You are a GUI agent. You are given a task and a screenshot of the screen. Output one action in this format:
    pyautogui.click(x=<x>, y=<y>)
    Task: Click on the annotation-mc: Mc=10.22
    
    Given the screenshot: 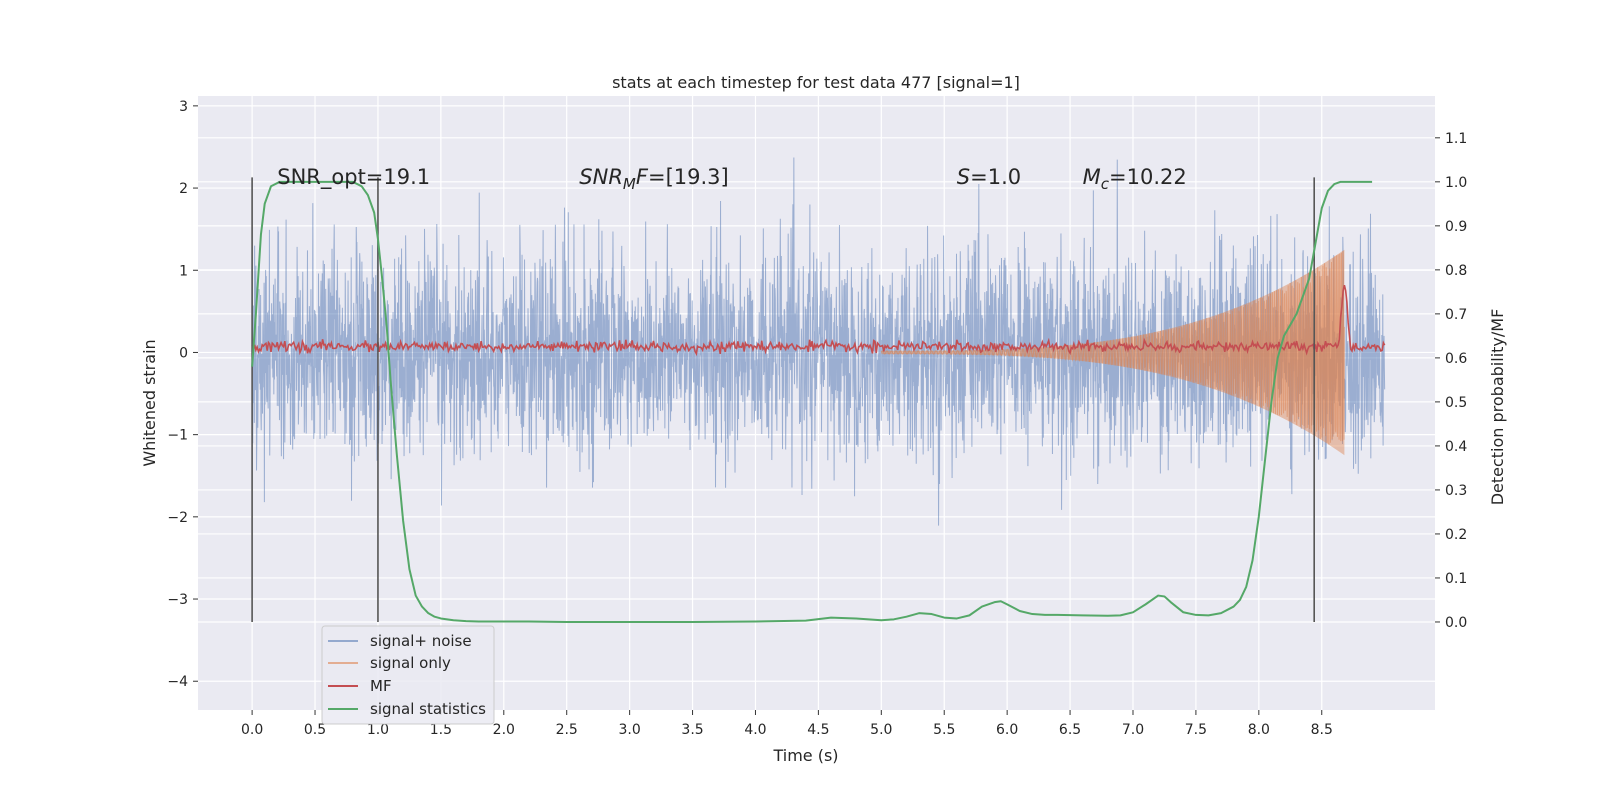 What is the action you would take?
    pyautogui.click(x=1135, y=179)
    